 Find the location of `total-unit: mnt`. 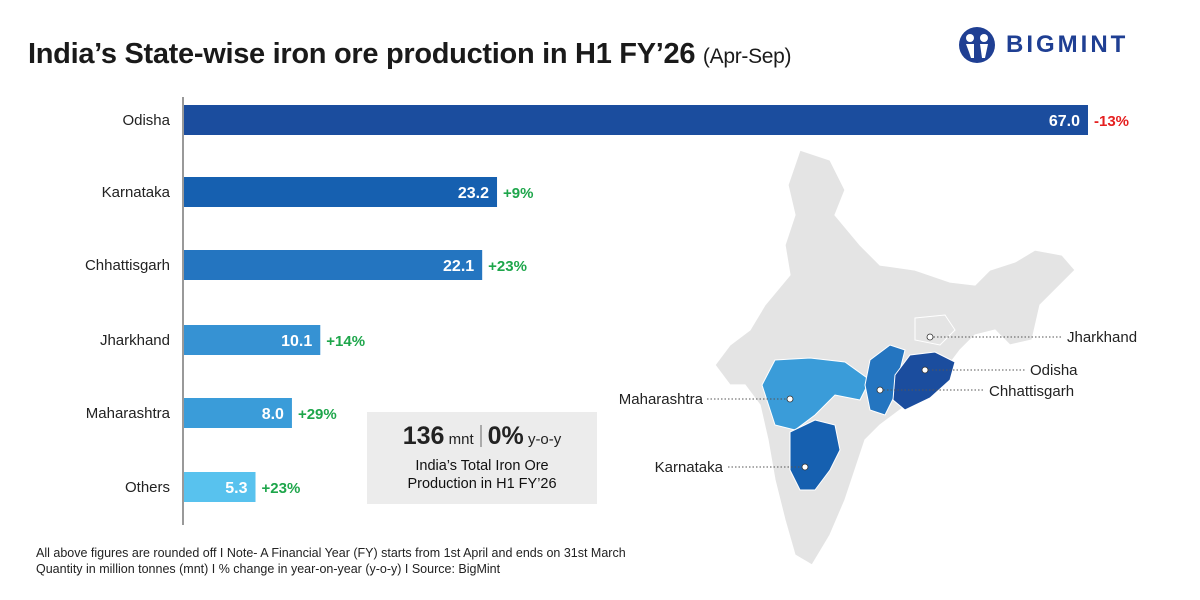

total-unit: mnt is located at coordinates (461, 439).